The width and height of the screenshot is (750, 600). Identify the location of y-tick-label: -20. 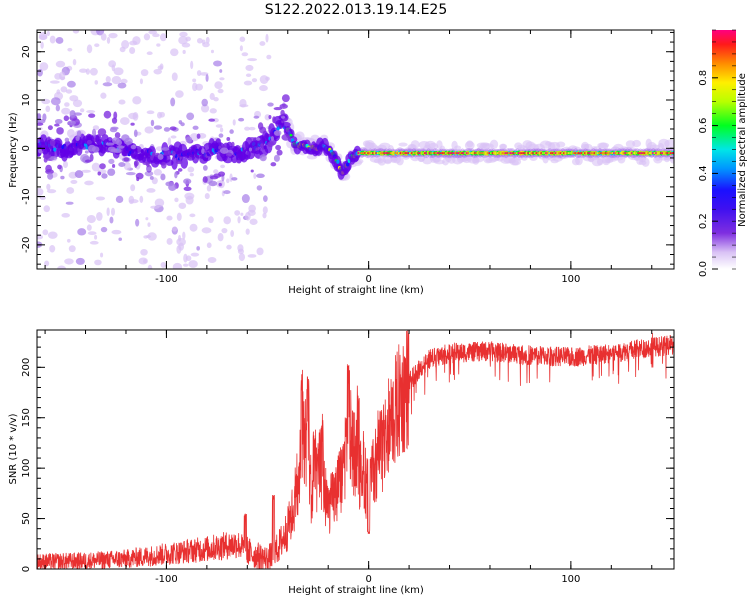
(26, 245).